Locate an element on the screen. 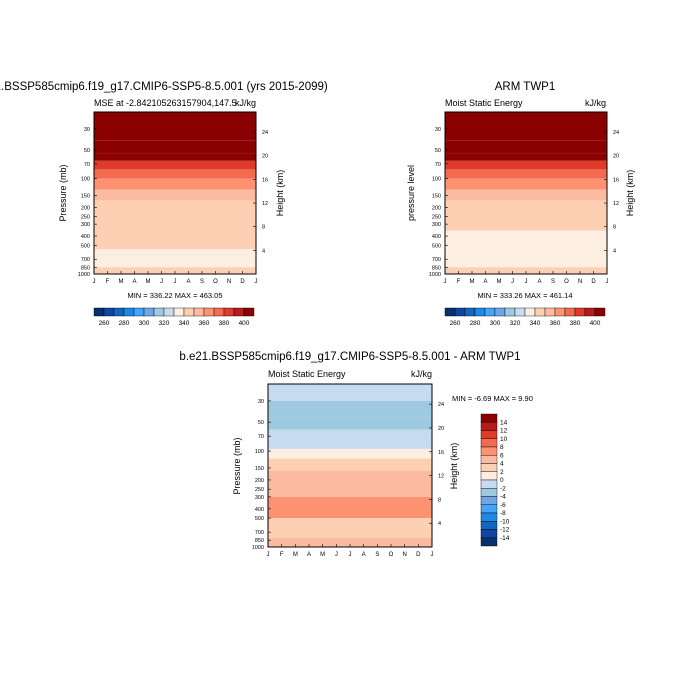 The height and width of the screenshot is (700, 700). colorbar-label: 360 is located at coordinates (204, 323).